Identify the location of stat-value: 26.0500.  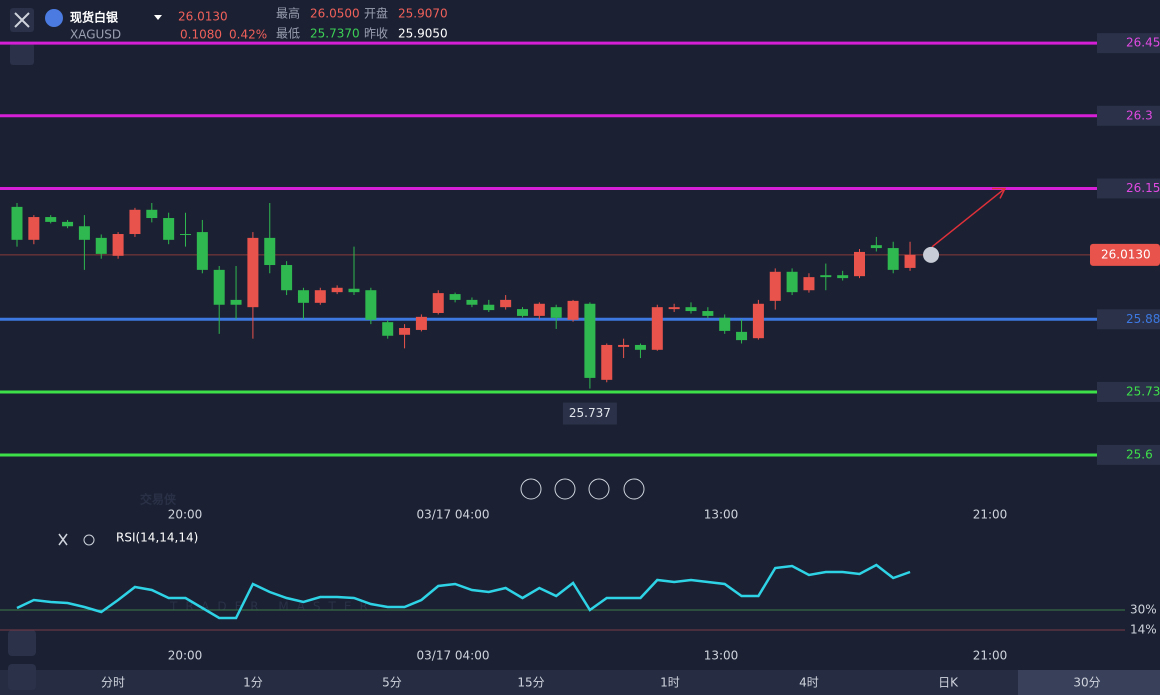
(335, 14).